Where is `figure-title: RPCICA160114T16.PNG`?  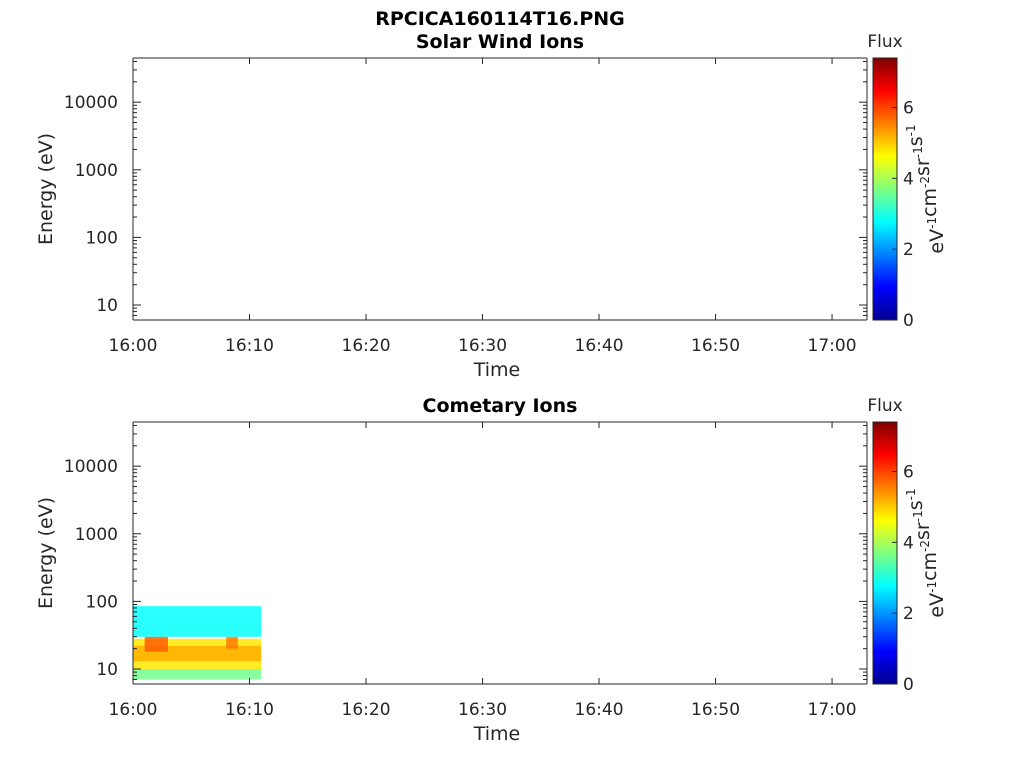
figure-title: RPCICA160114T16.PNG is located at coordinates (500, 19).